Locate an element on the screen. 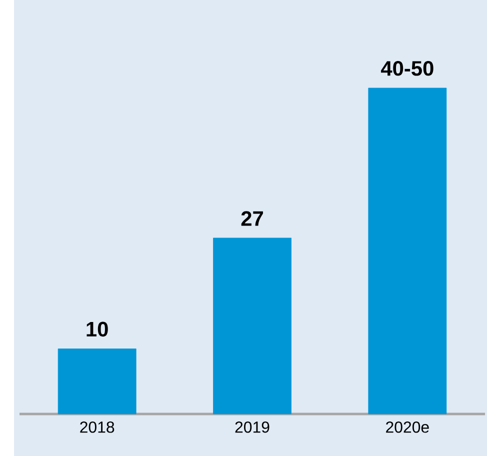 The width and height of the screenshot is (487, 456). x-tick-label: 2019 is located at coordinates (252, 427).